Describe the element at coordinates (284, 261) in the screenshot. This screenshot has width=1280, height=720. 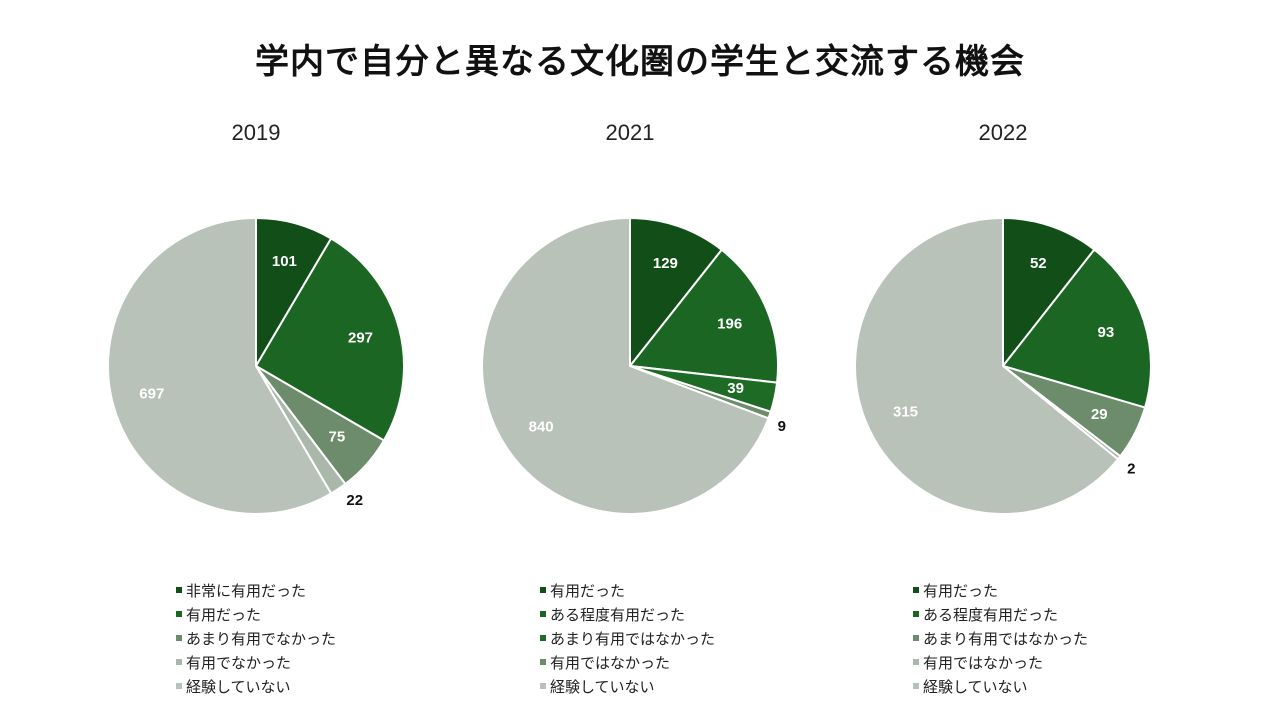
I see `pie-data-label: 101` at that location.